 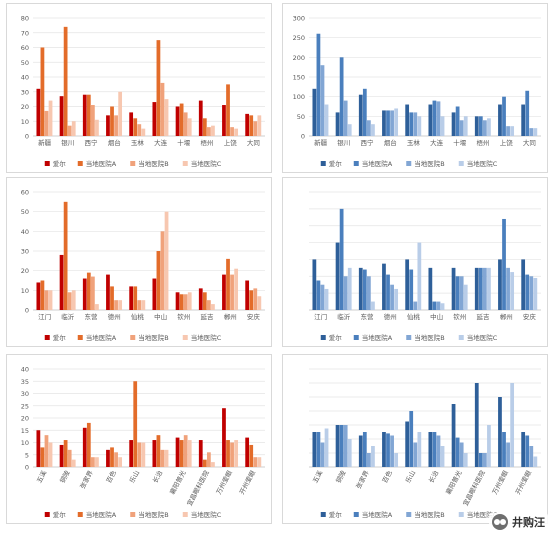 What do you see at coordinates (198, 487) in the screenshot?
I see `x-tick-label: 宜昌眼科医院` at bounding box center [198, 487].